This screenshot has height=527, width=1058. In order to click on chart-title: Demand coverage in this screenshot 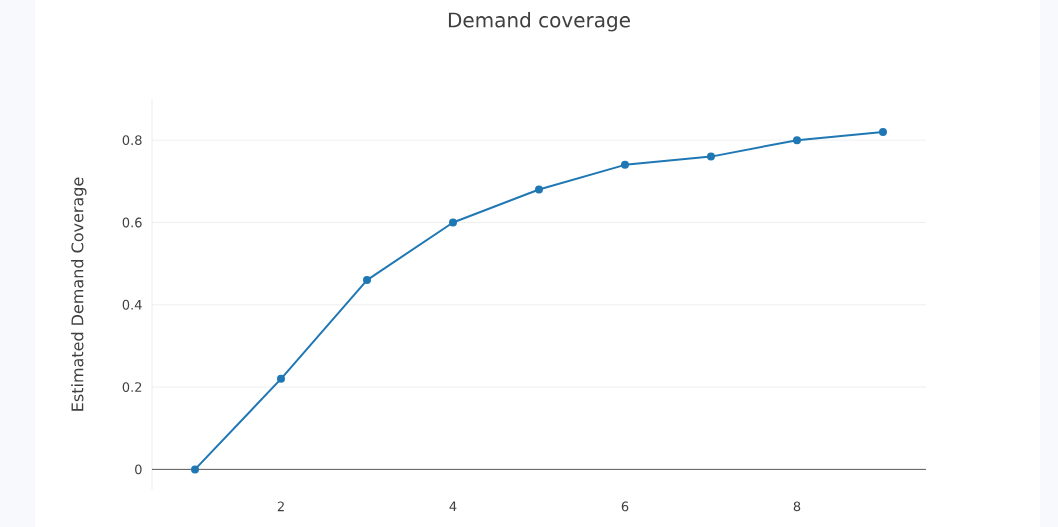, I will do `click(539, 22)`.